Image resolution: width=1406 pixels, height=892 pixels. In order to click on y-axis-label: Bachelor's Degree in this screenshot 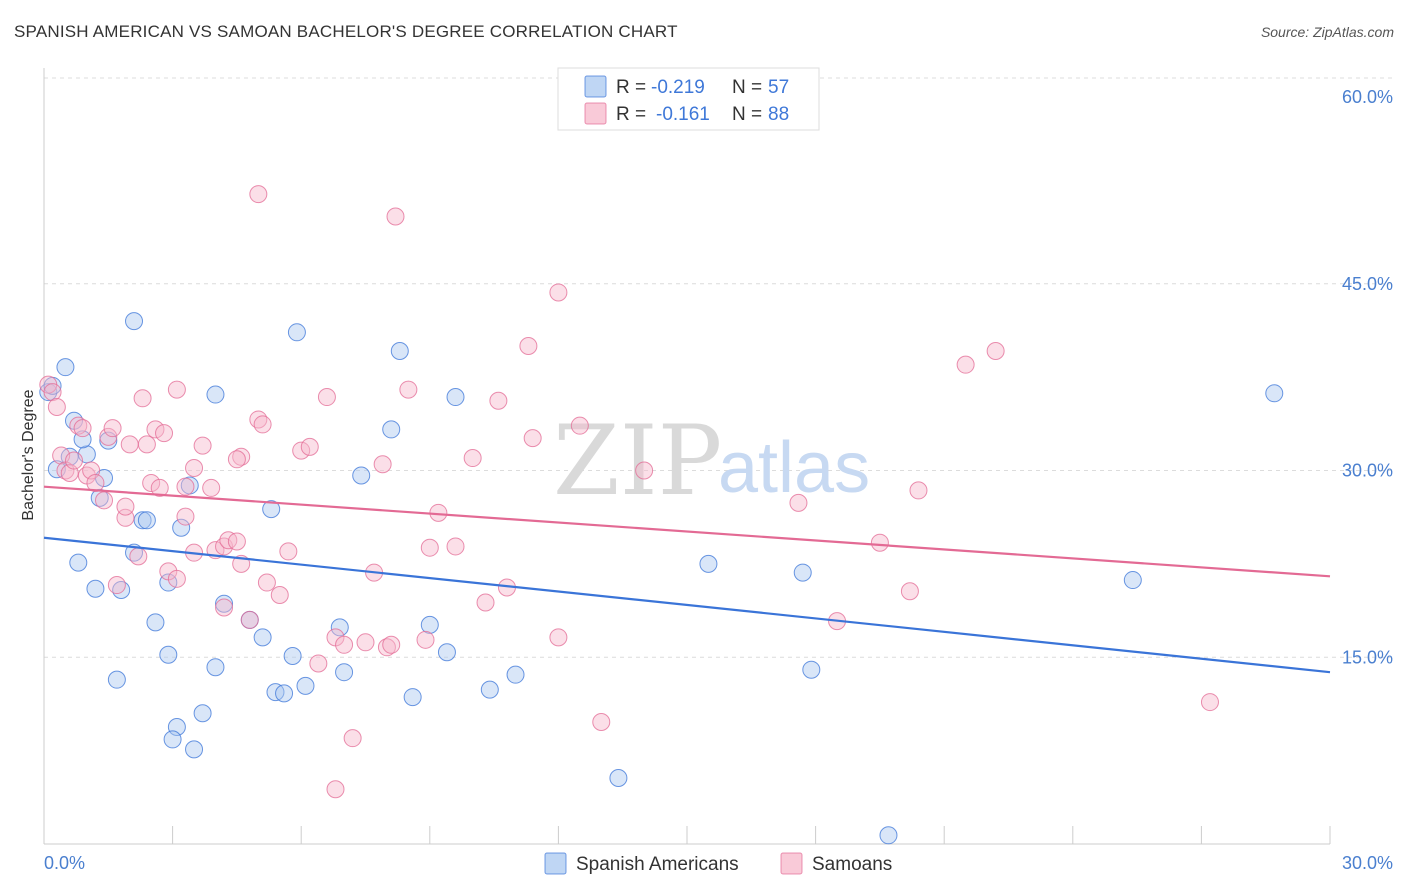, I will do `click(28, 454)`.